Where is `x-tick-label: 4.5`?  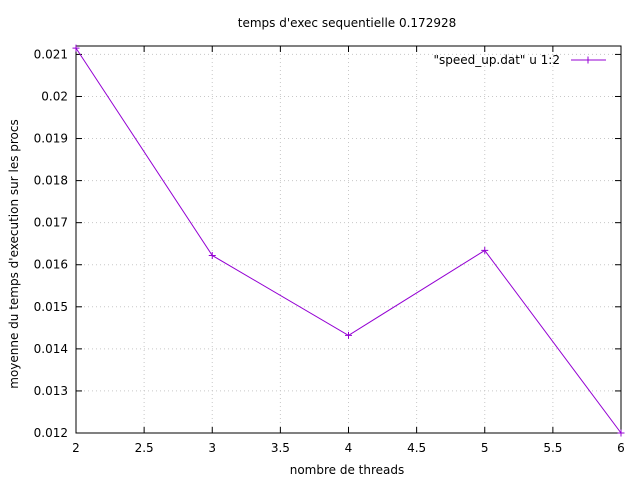
x-tick-label: 4.5 is located at coordinates (416, 448).